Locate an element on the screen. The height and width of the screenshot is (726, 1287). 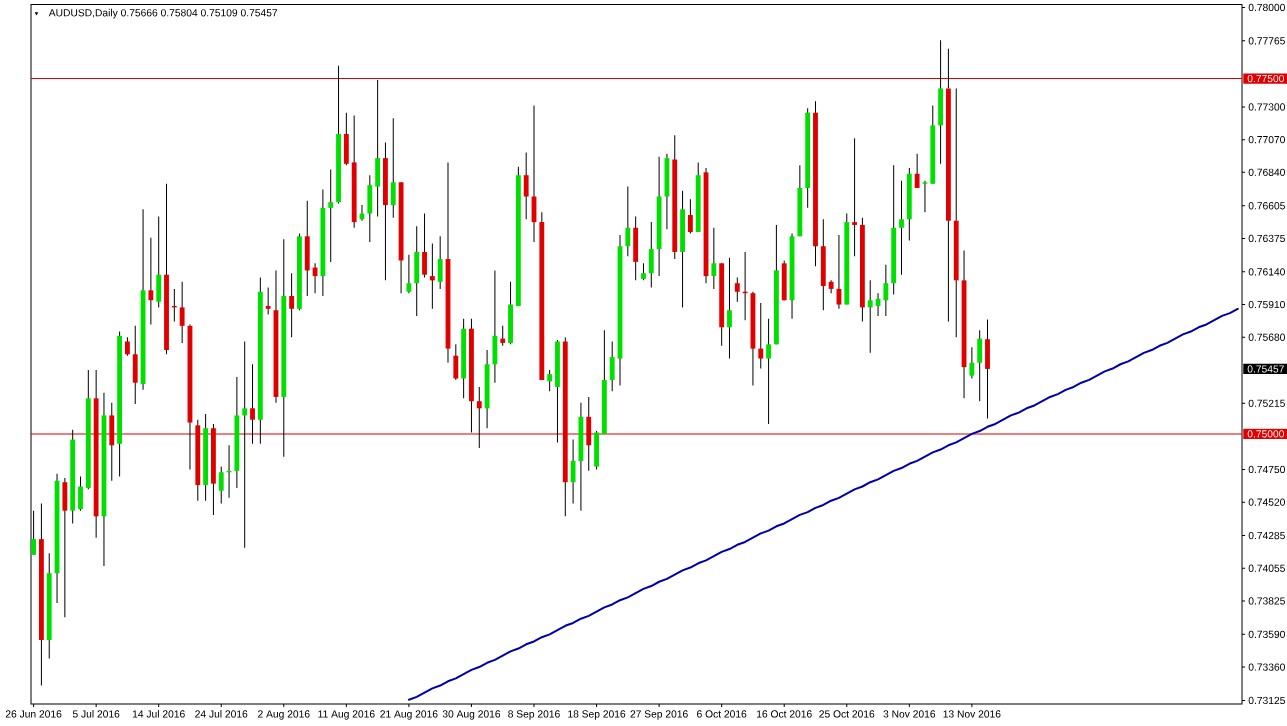
ref-line-label: 0.77500 is located at coordinates (1265, 78).